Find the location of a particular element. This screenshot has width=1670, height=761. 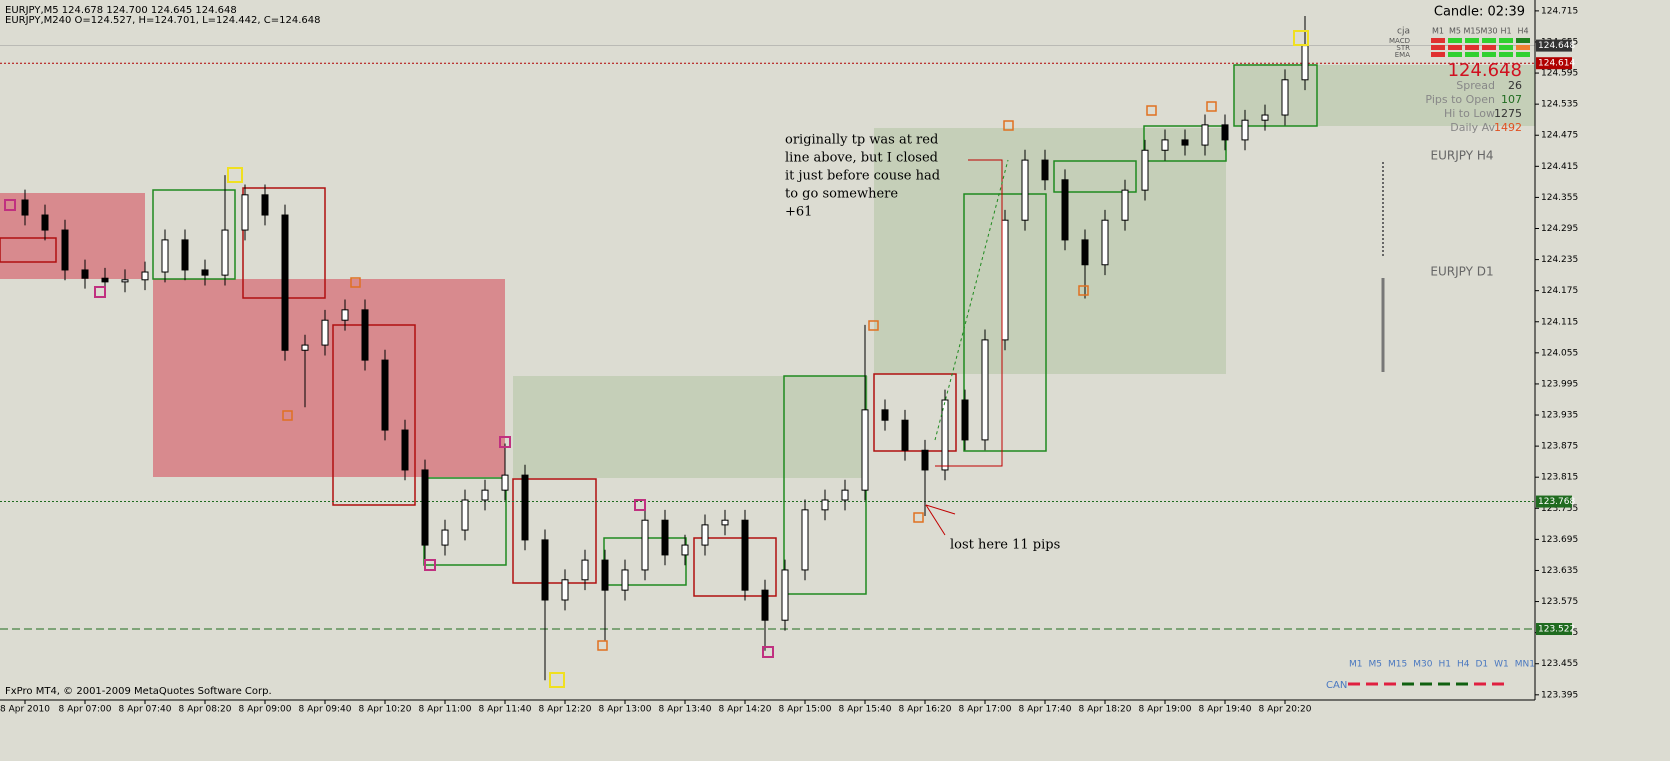

info-value: 26 is located at coordinates (1515, 85).